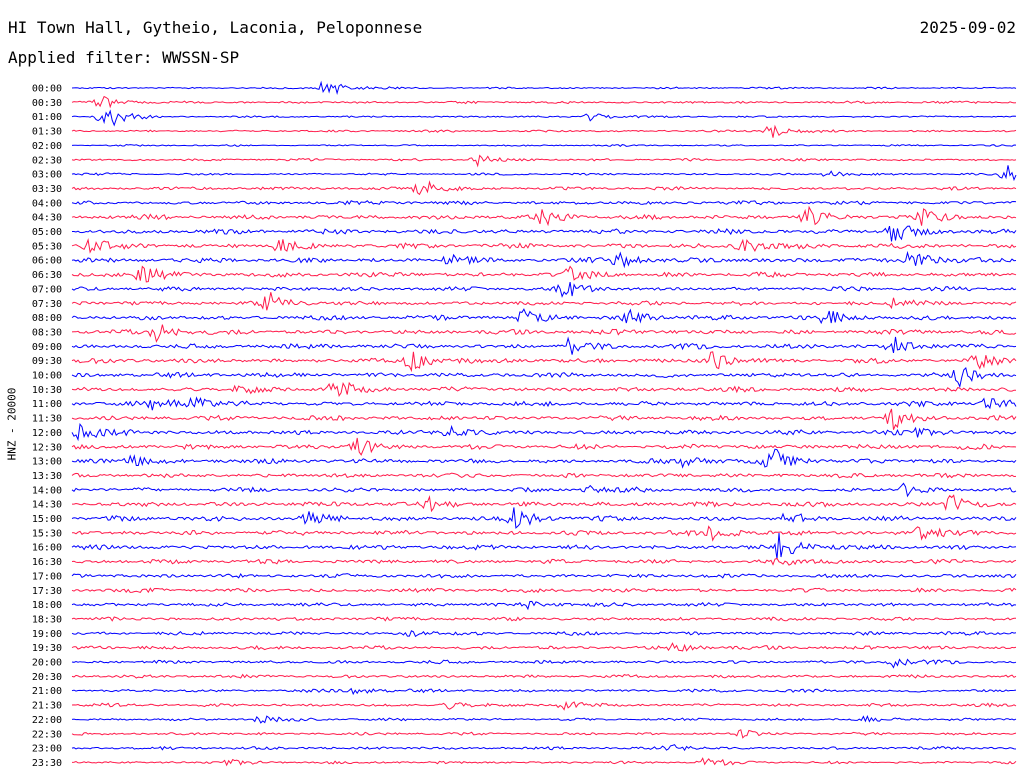 This screenshot has height=780, width=1024. I want to click on time-label: 21:30, so click(47, 706).